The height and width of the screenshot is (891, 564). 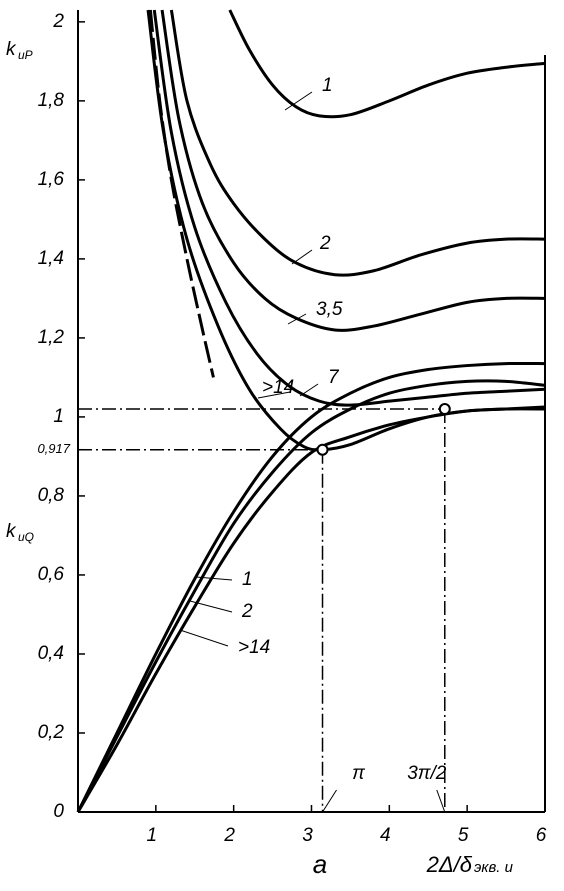 I want to click on y-tick-label: 0,6, so click(x=51, y=574).